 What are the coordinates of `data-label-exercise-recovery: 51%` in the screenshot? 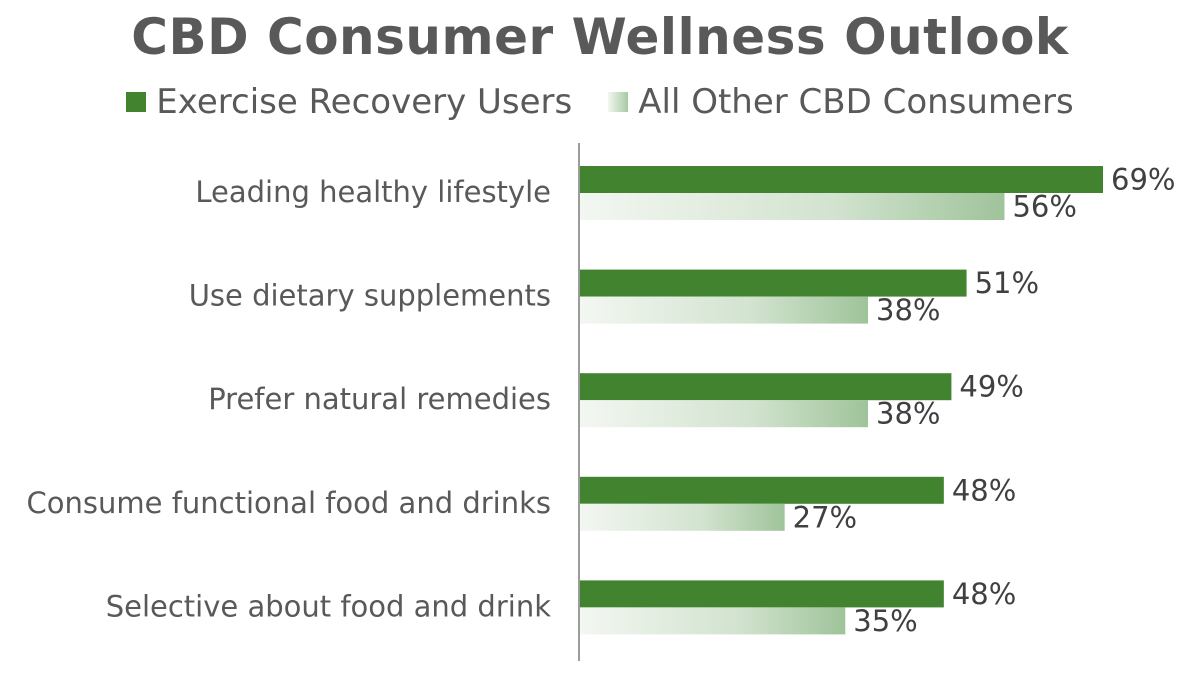 It's located at (1007, 283).